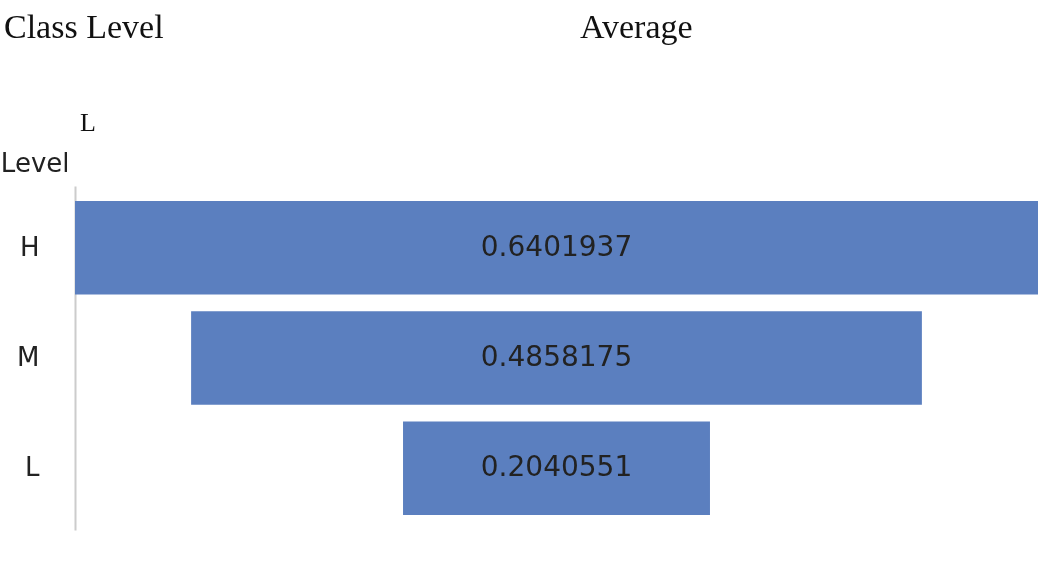  Describe the element at coordinates (556, 467) in the screenshot. I see `data-label: 0.2040551` at that location.